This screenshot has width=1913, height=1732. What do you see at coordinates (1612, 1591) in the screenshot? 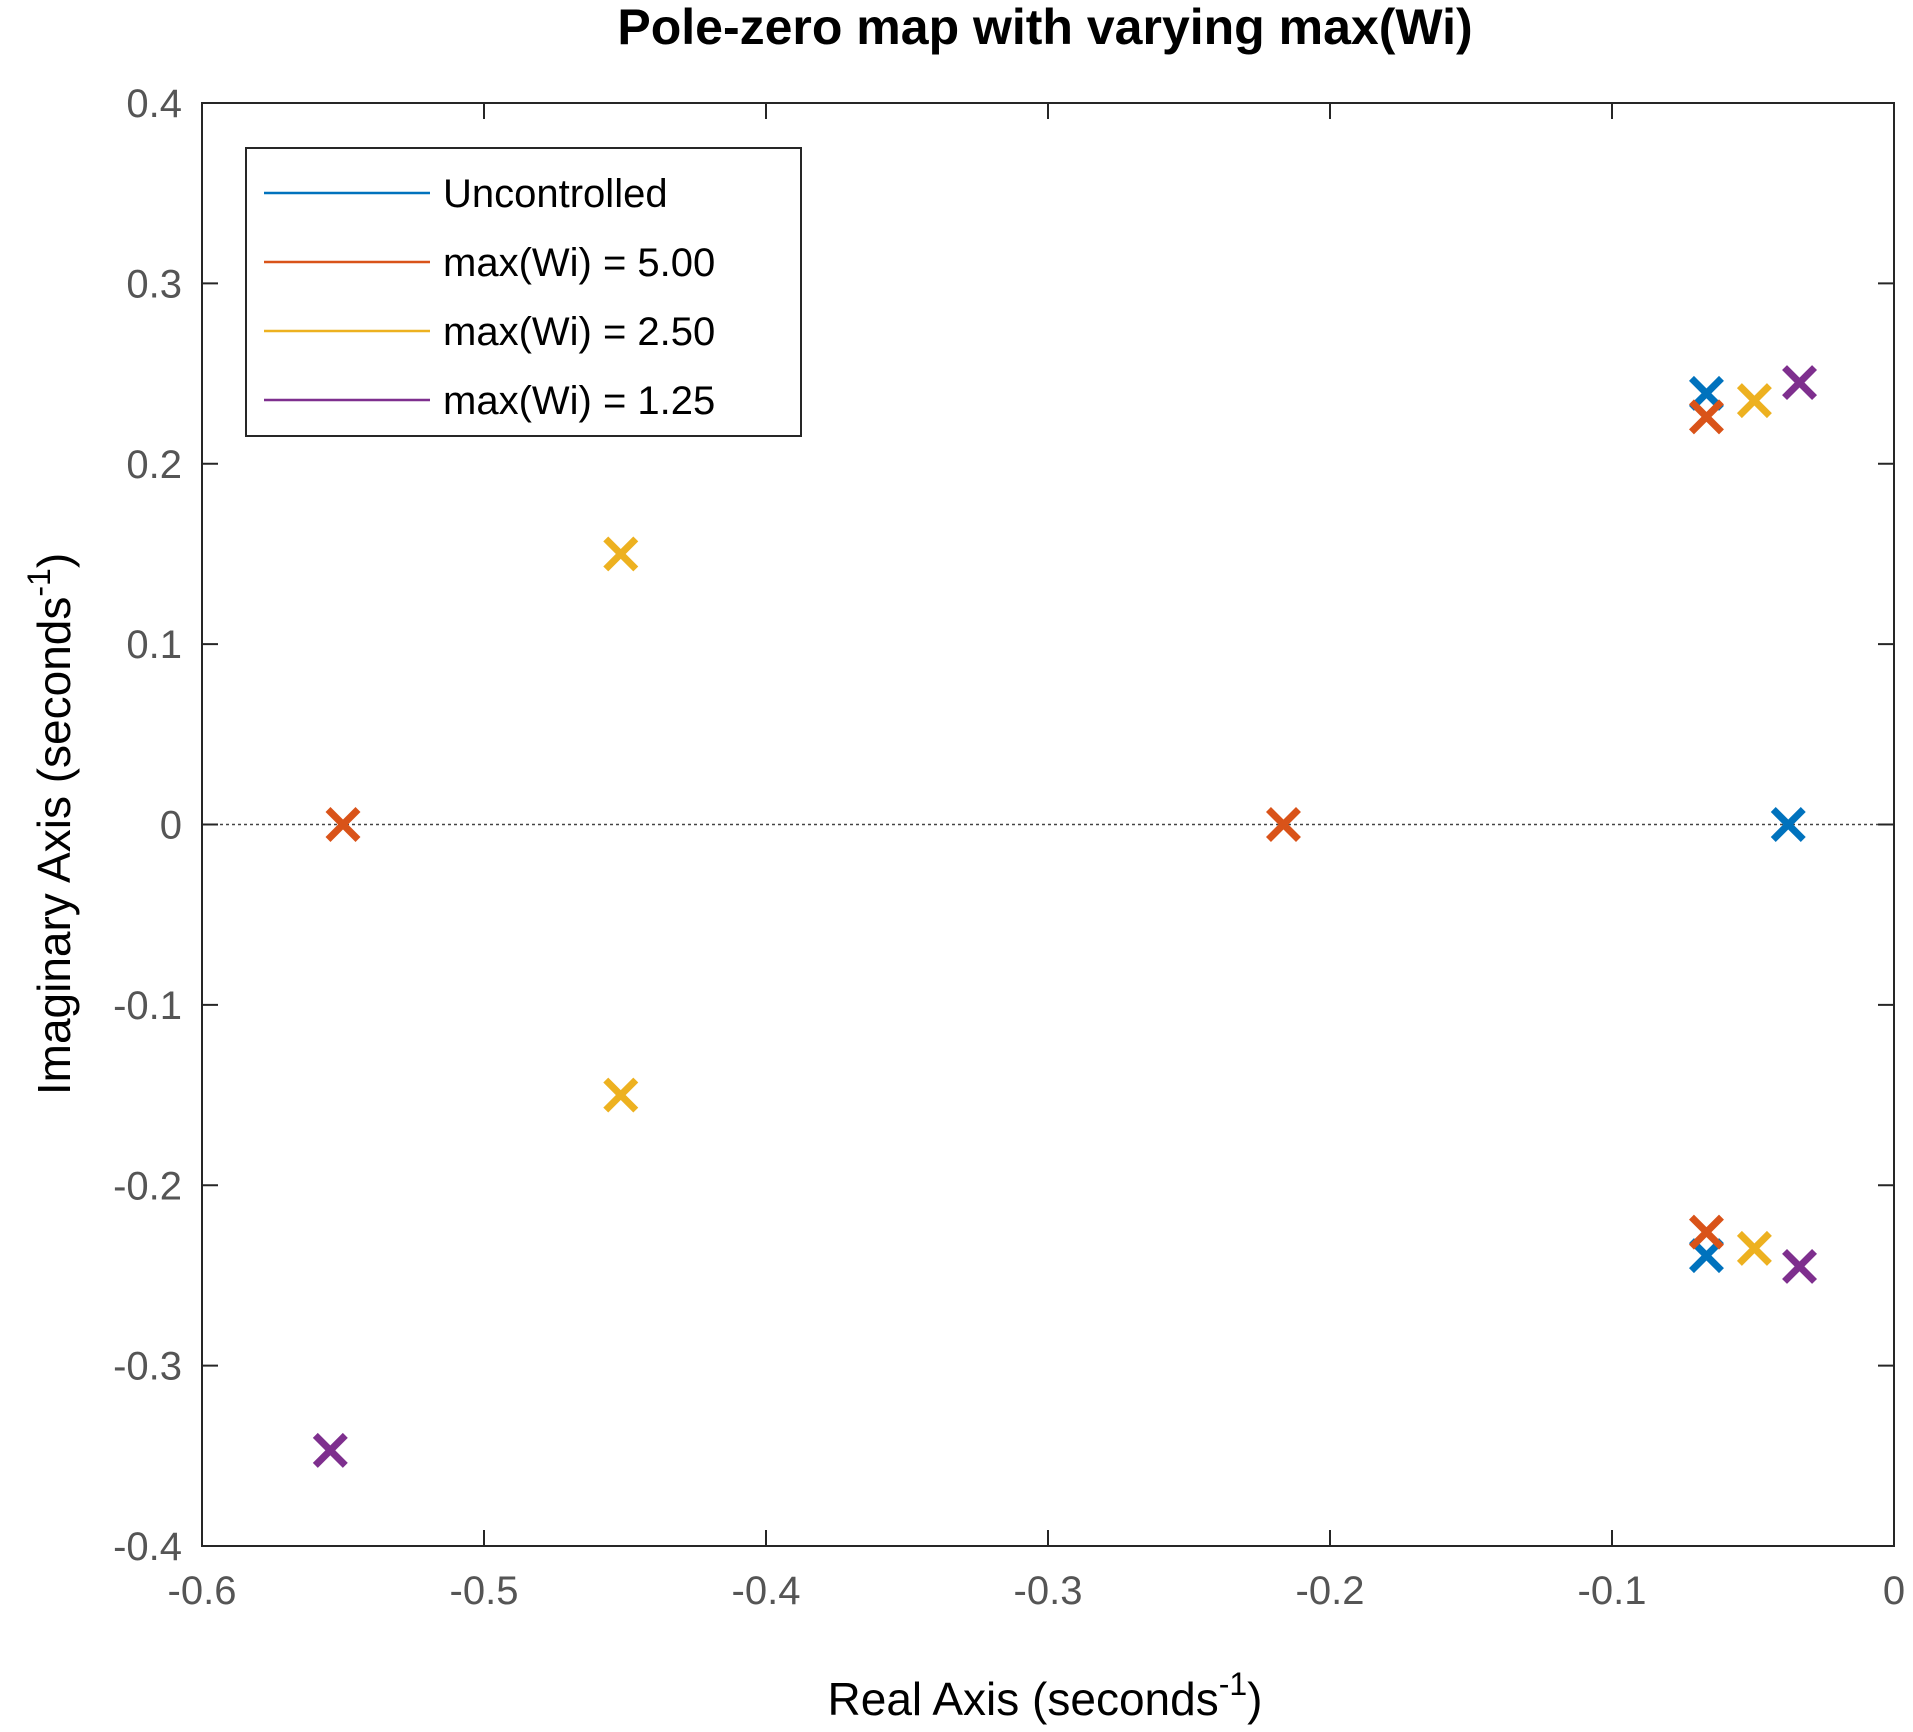
I see `x-tick-label: -0.1` at bounding box center [1612, 1591].